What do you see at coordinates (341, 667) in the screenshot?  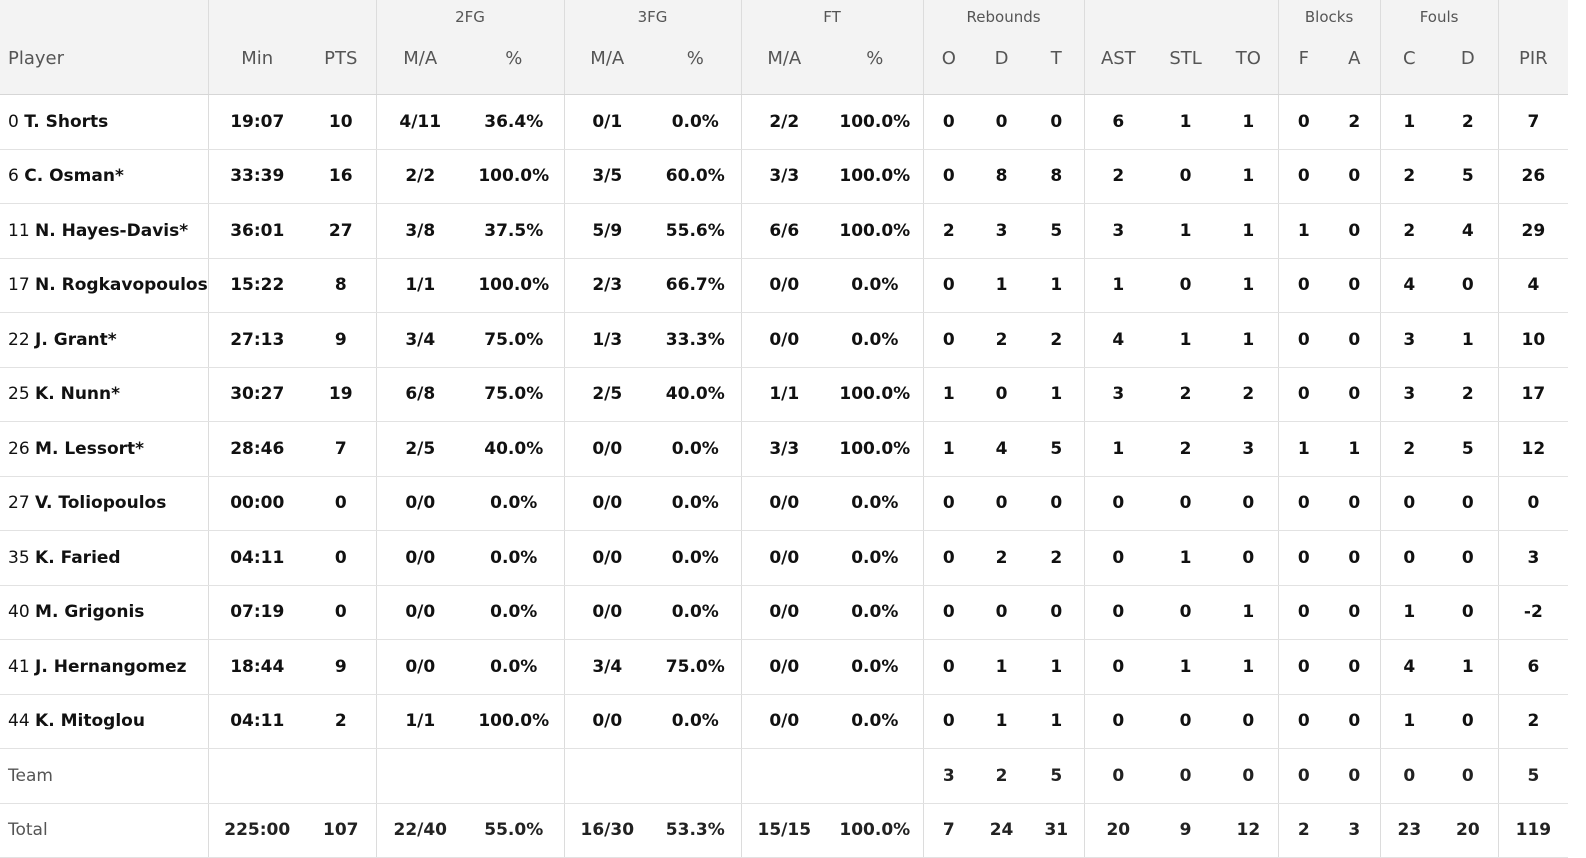 I see `stat-pts: 9` at bounding box center [341, 667].